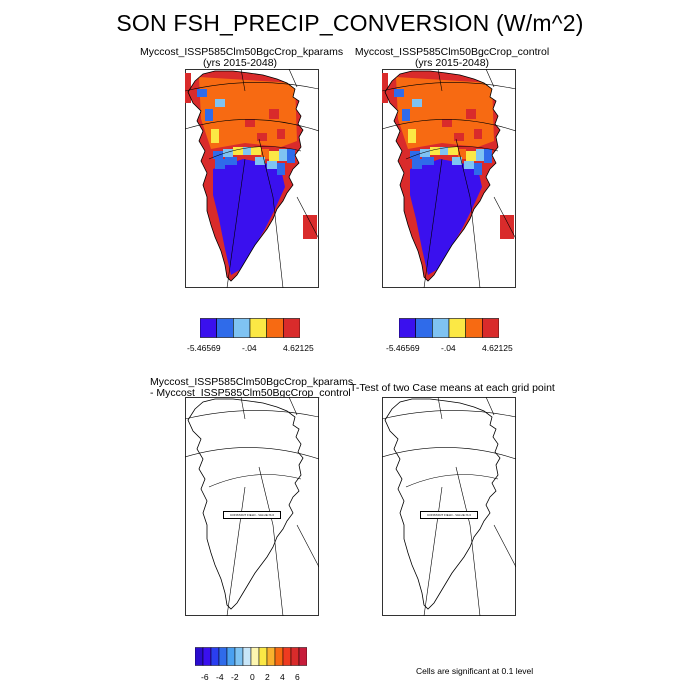 The height and width of the screenshot is (700, 700). I want to click on data-cells, so click(442, 176).